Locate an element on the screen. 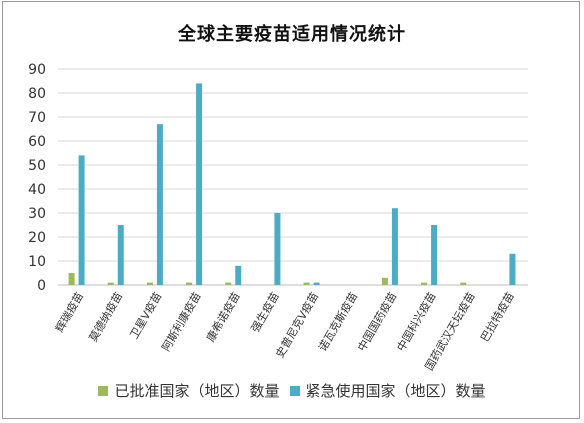 The height and width of the screenshot is (423, 584). x-category-label: 康希诺疫苗 is located at coordinates (223, 317).